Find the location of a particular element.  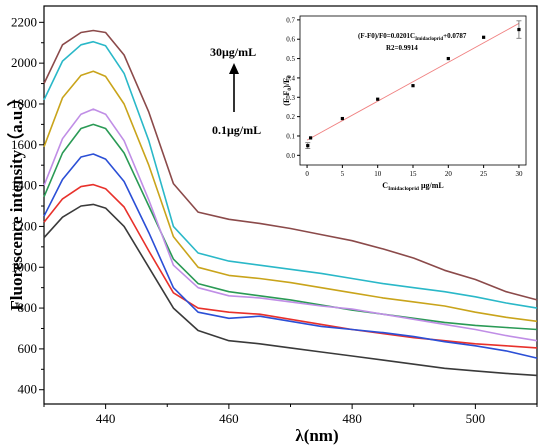

inset-y-tick-label: 0.3 is located at coordinates (290, 98).